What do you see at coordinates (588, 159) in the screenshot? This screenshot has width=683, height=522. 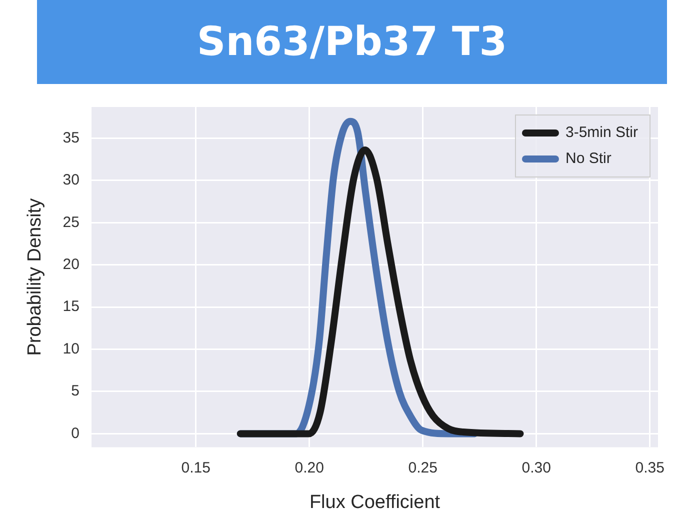 I see `legend-label: No Stir` at bounding box center [588, 159].